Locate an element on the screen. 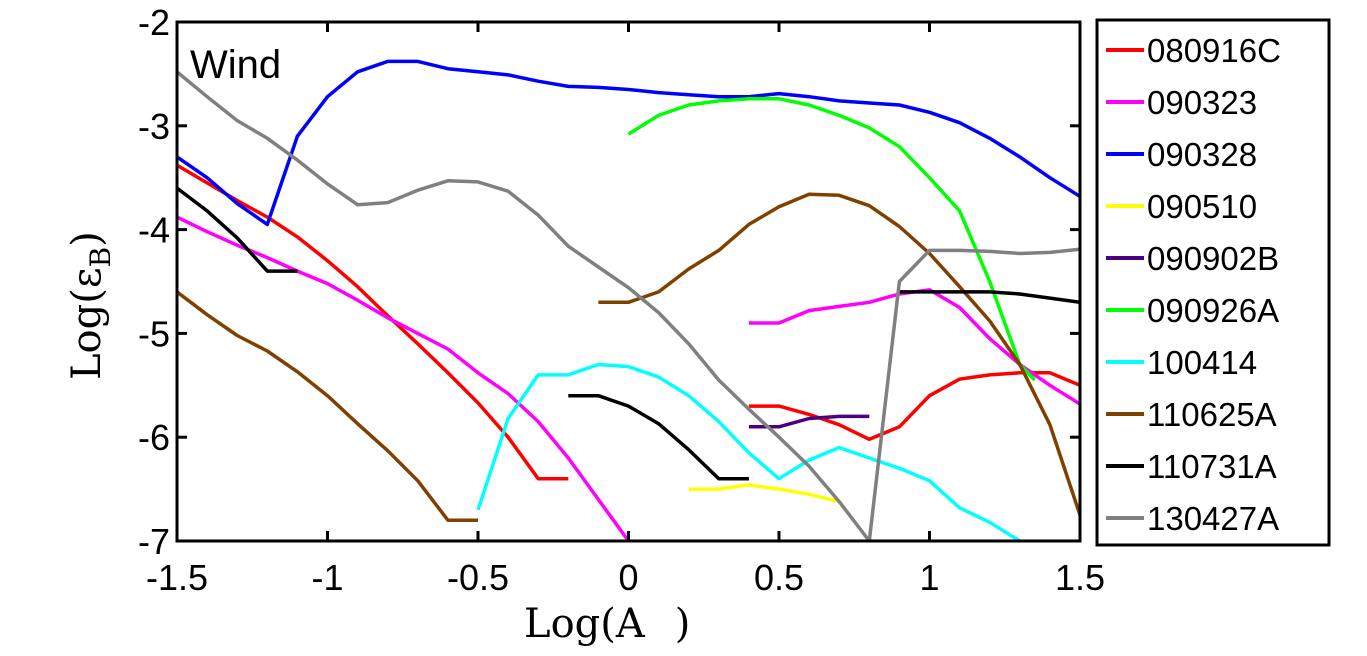  legend-label-090510: 090510 is located at coordinates (1202, 206).